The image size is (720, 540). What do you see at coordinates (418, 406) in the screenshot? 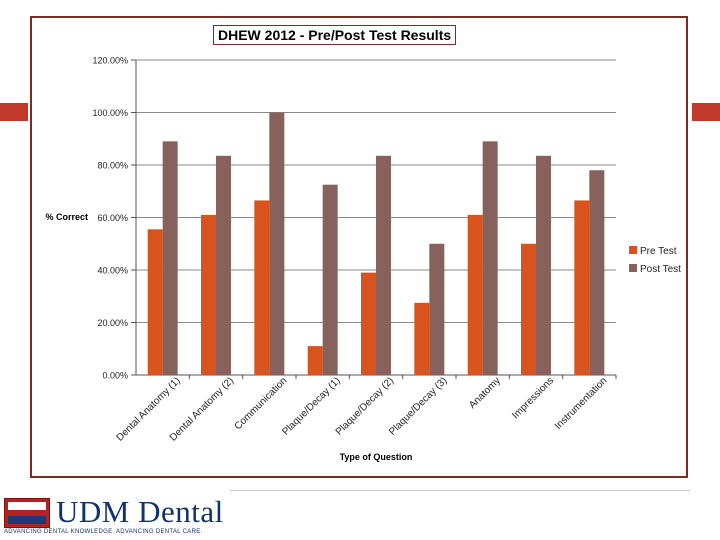
I see `x-tick-label: Plaque/Decay (3)` at bounding box center [418, 406].